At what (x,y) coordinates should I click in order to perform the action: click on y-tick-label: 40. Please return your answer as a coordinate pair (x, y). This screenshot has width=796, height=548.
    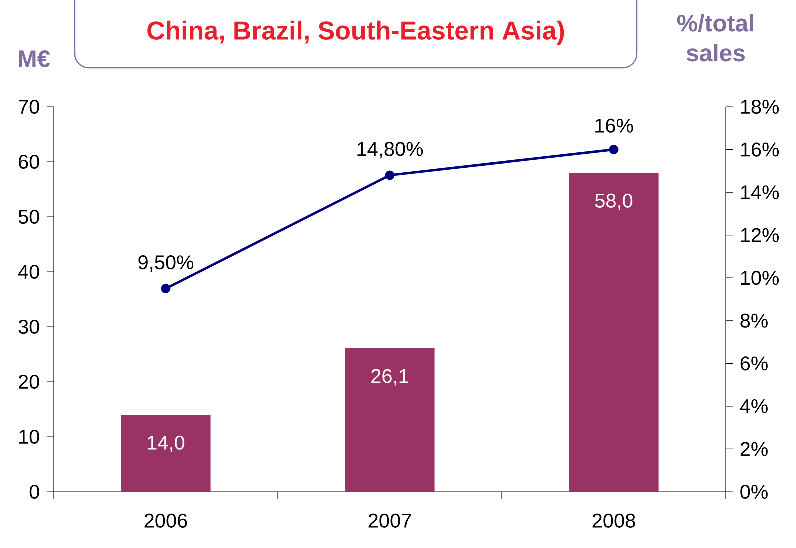
    Looking at the image, I should click on (29, 272).